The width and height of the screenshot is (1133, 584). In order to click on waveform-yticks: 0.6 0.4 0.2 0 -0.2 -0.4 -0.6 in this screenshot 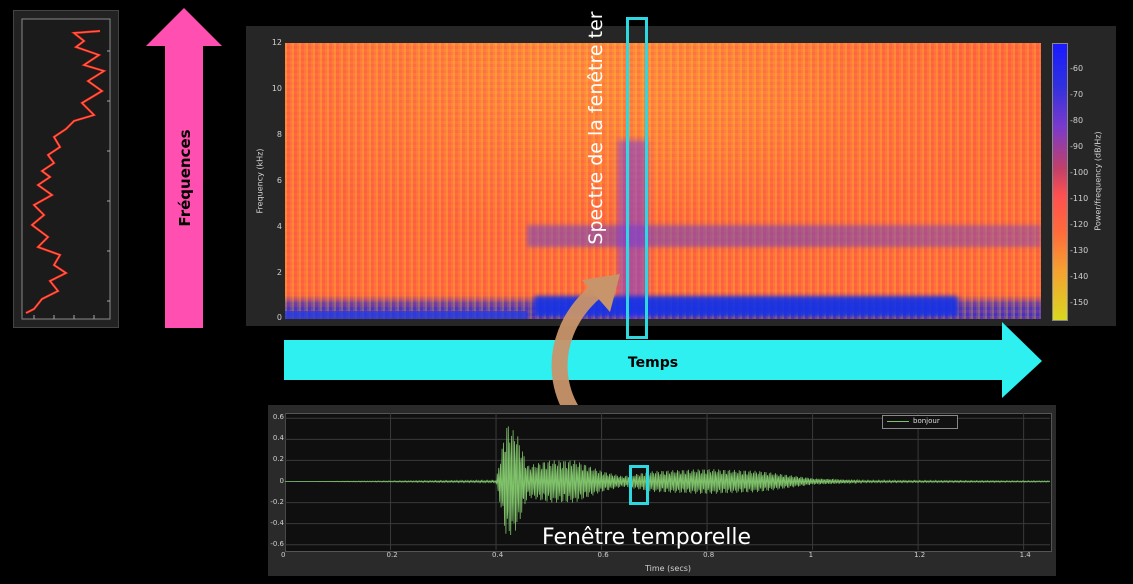, I will do `click(276, 481)`.